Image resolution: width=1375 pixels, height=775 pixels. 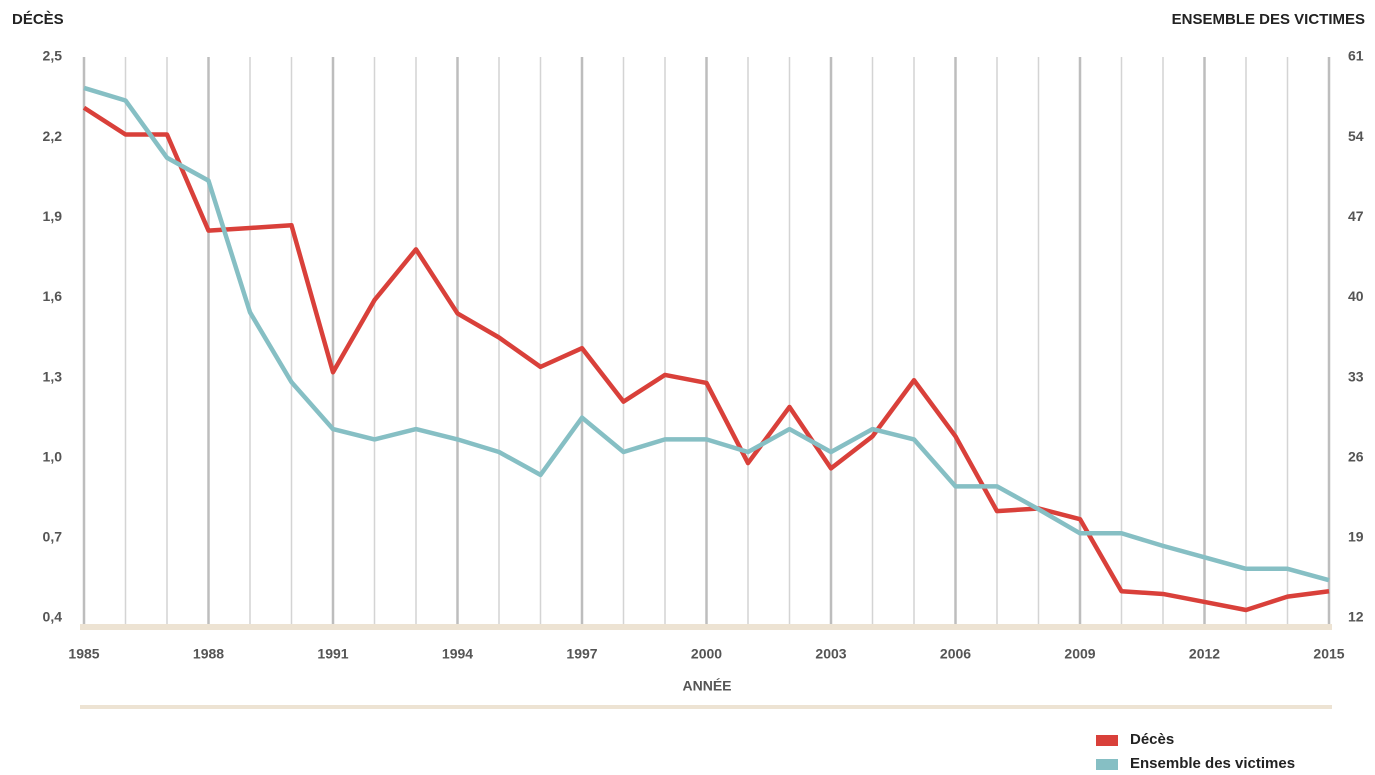 I want to click on y-tick-label: 1,6, so click(x=53, y=296).